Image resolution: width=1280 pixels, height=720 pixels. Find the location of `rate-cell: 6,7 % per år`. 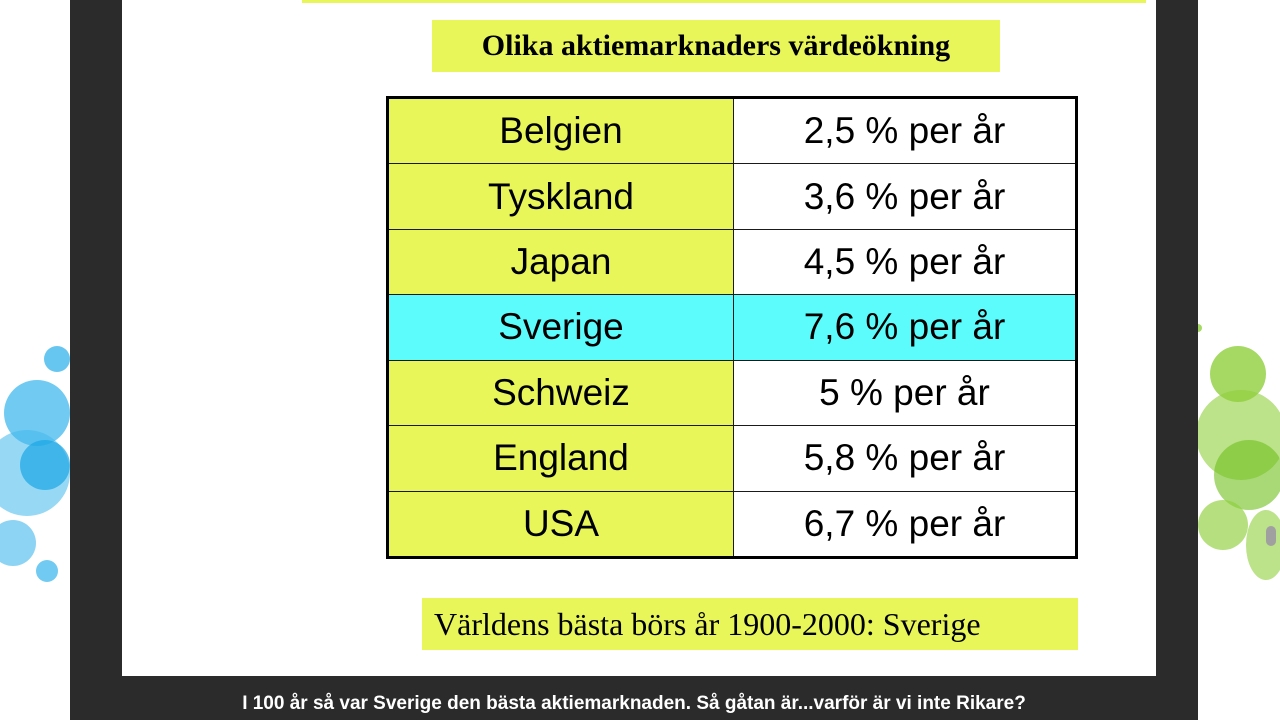

rate-cell: 6,7 % per år is located at coordinates (904, 523).